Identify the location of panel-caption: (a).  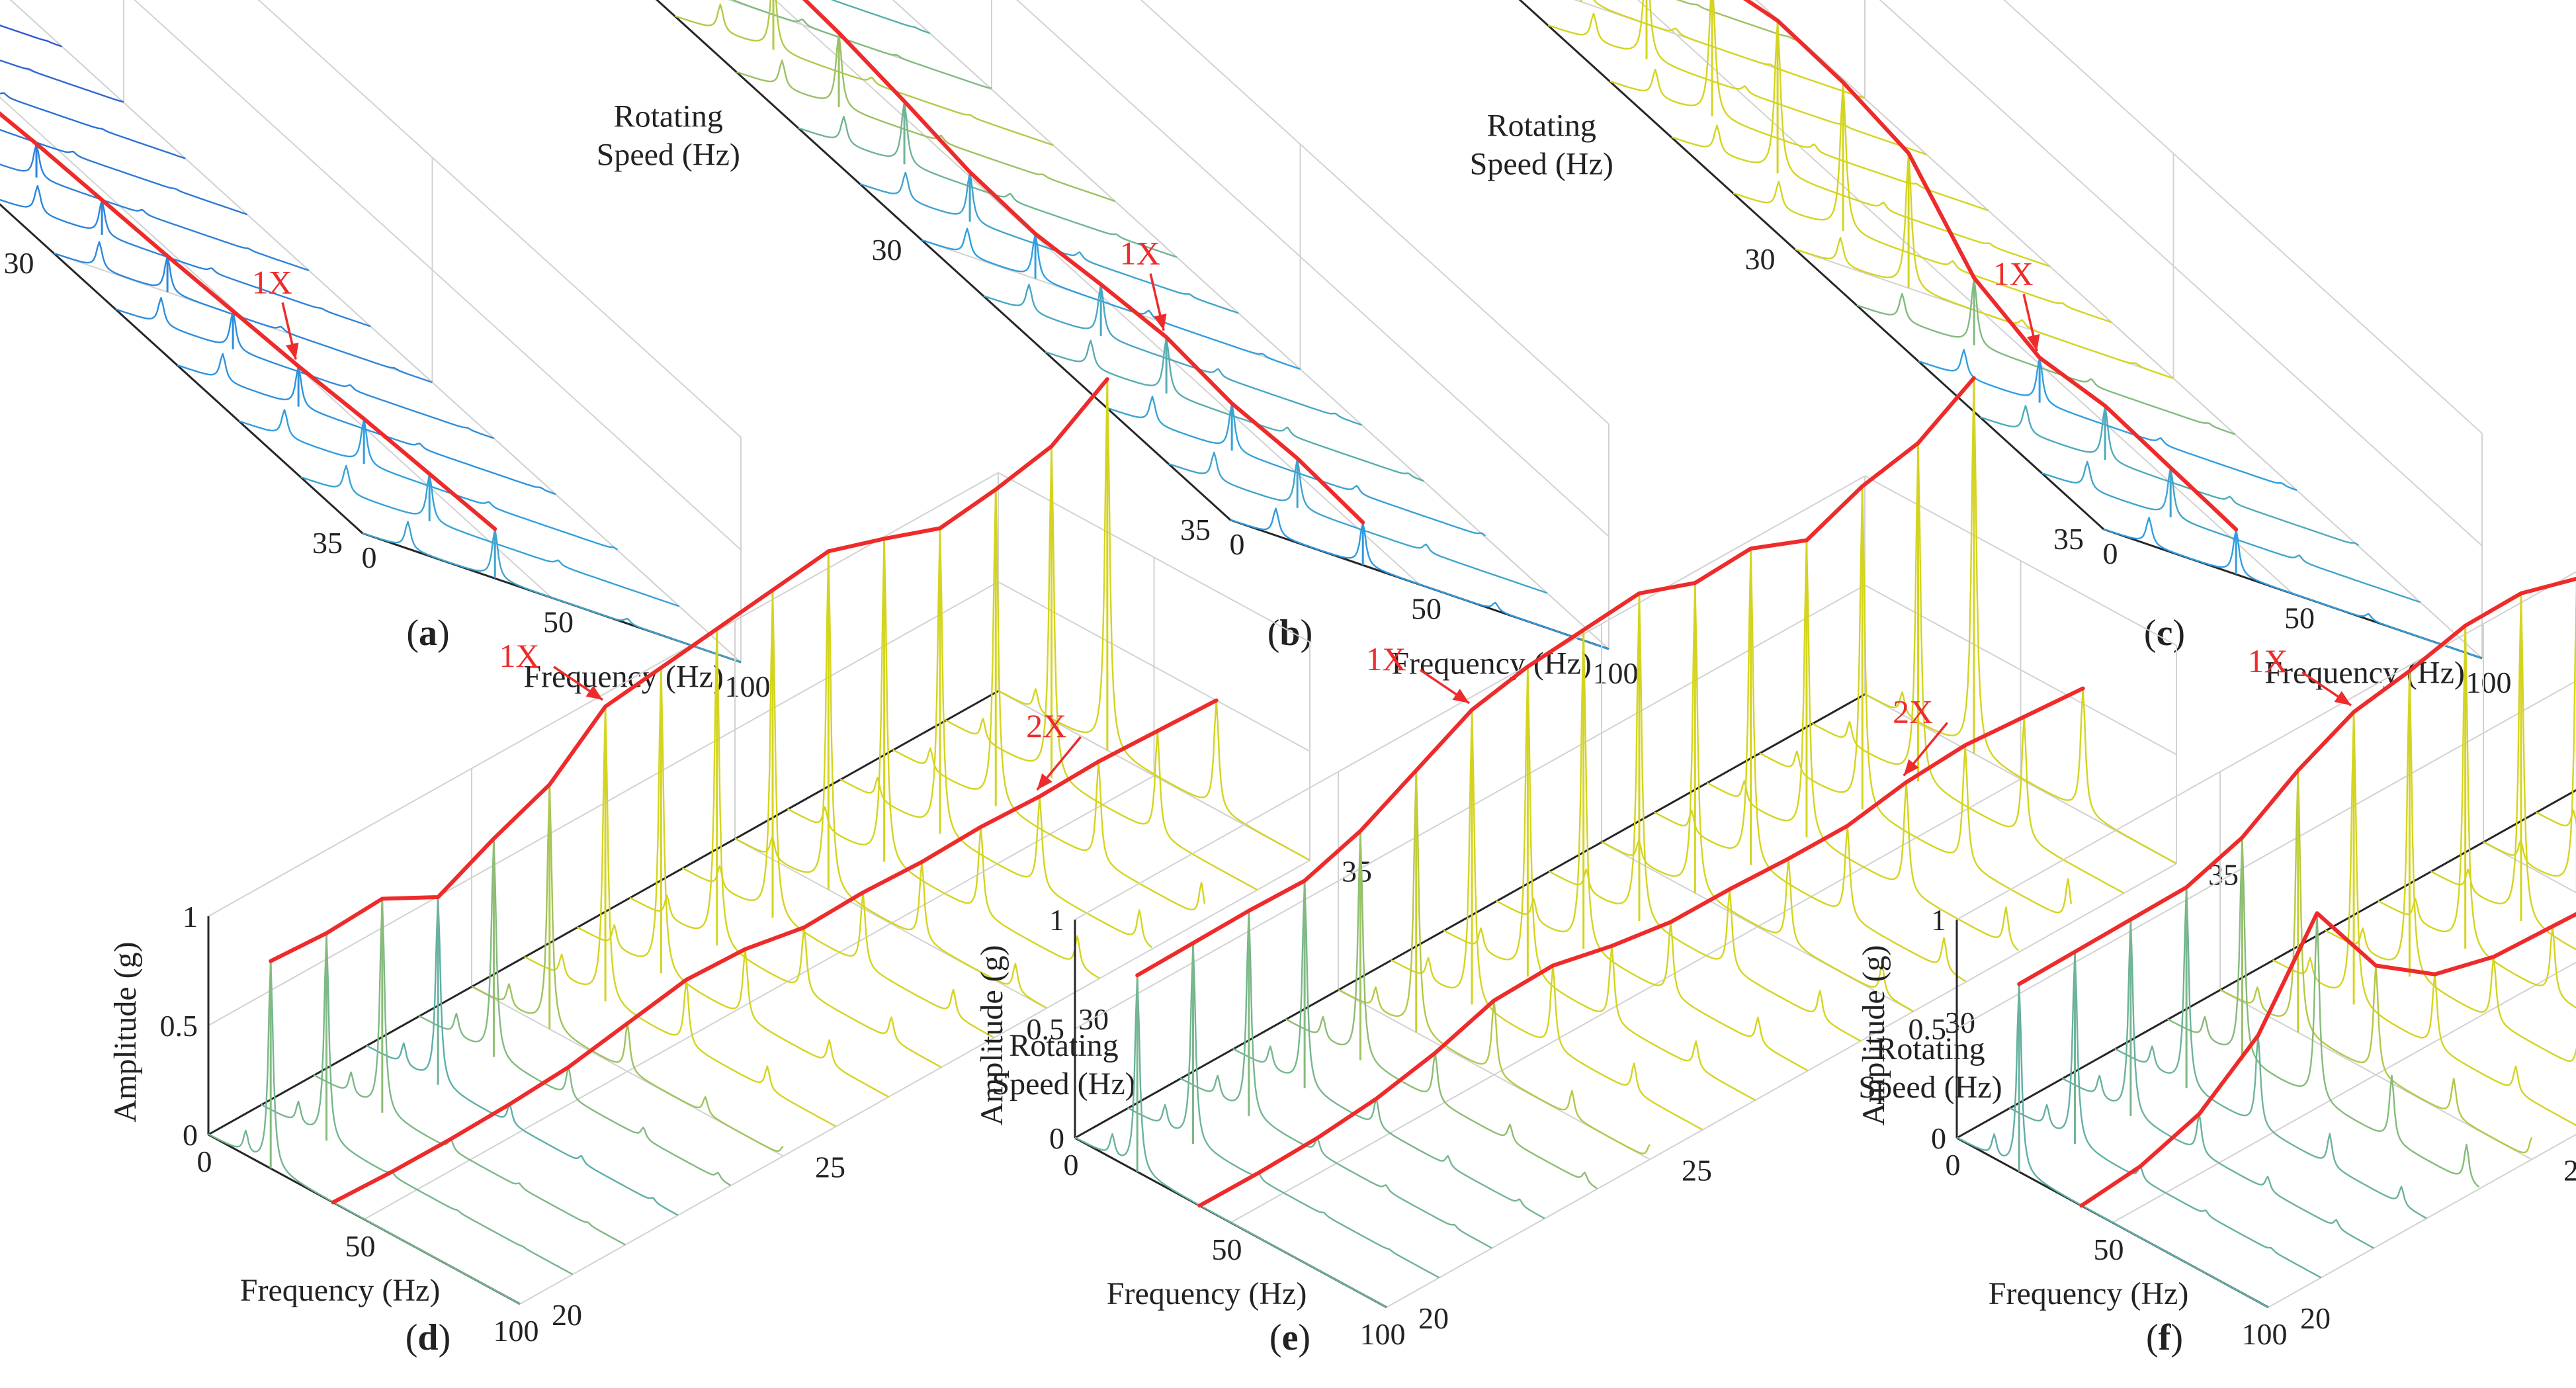
(427, 633).